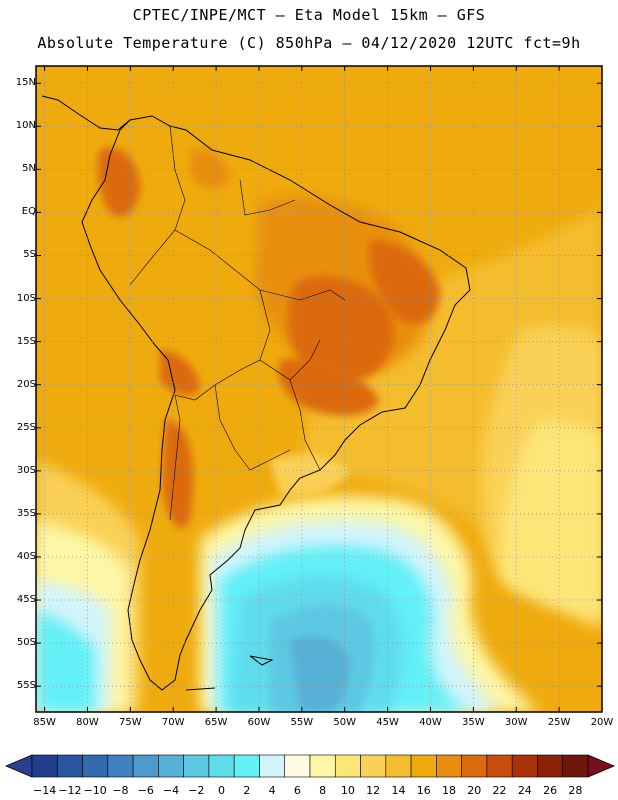 This screenshot has width=618, height=800. I want to click on colorbar-label: 2, so click(247, 790).